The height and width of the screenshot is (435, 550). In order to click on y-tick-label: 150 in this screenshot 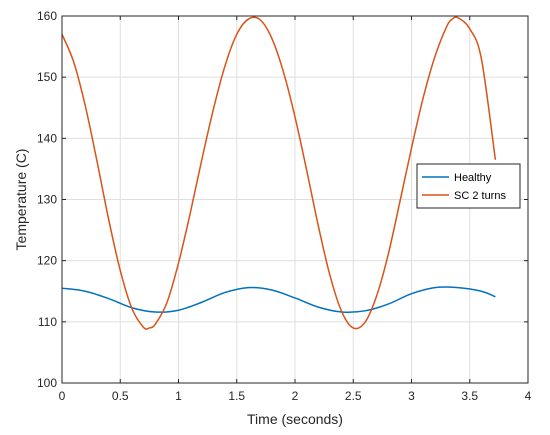, I will do `click(47, 77)`.